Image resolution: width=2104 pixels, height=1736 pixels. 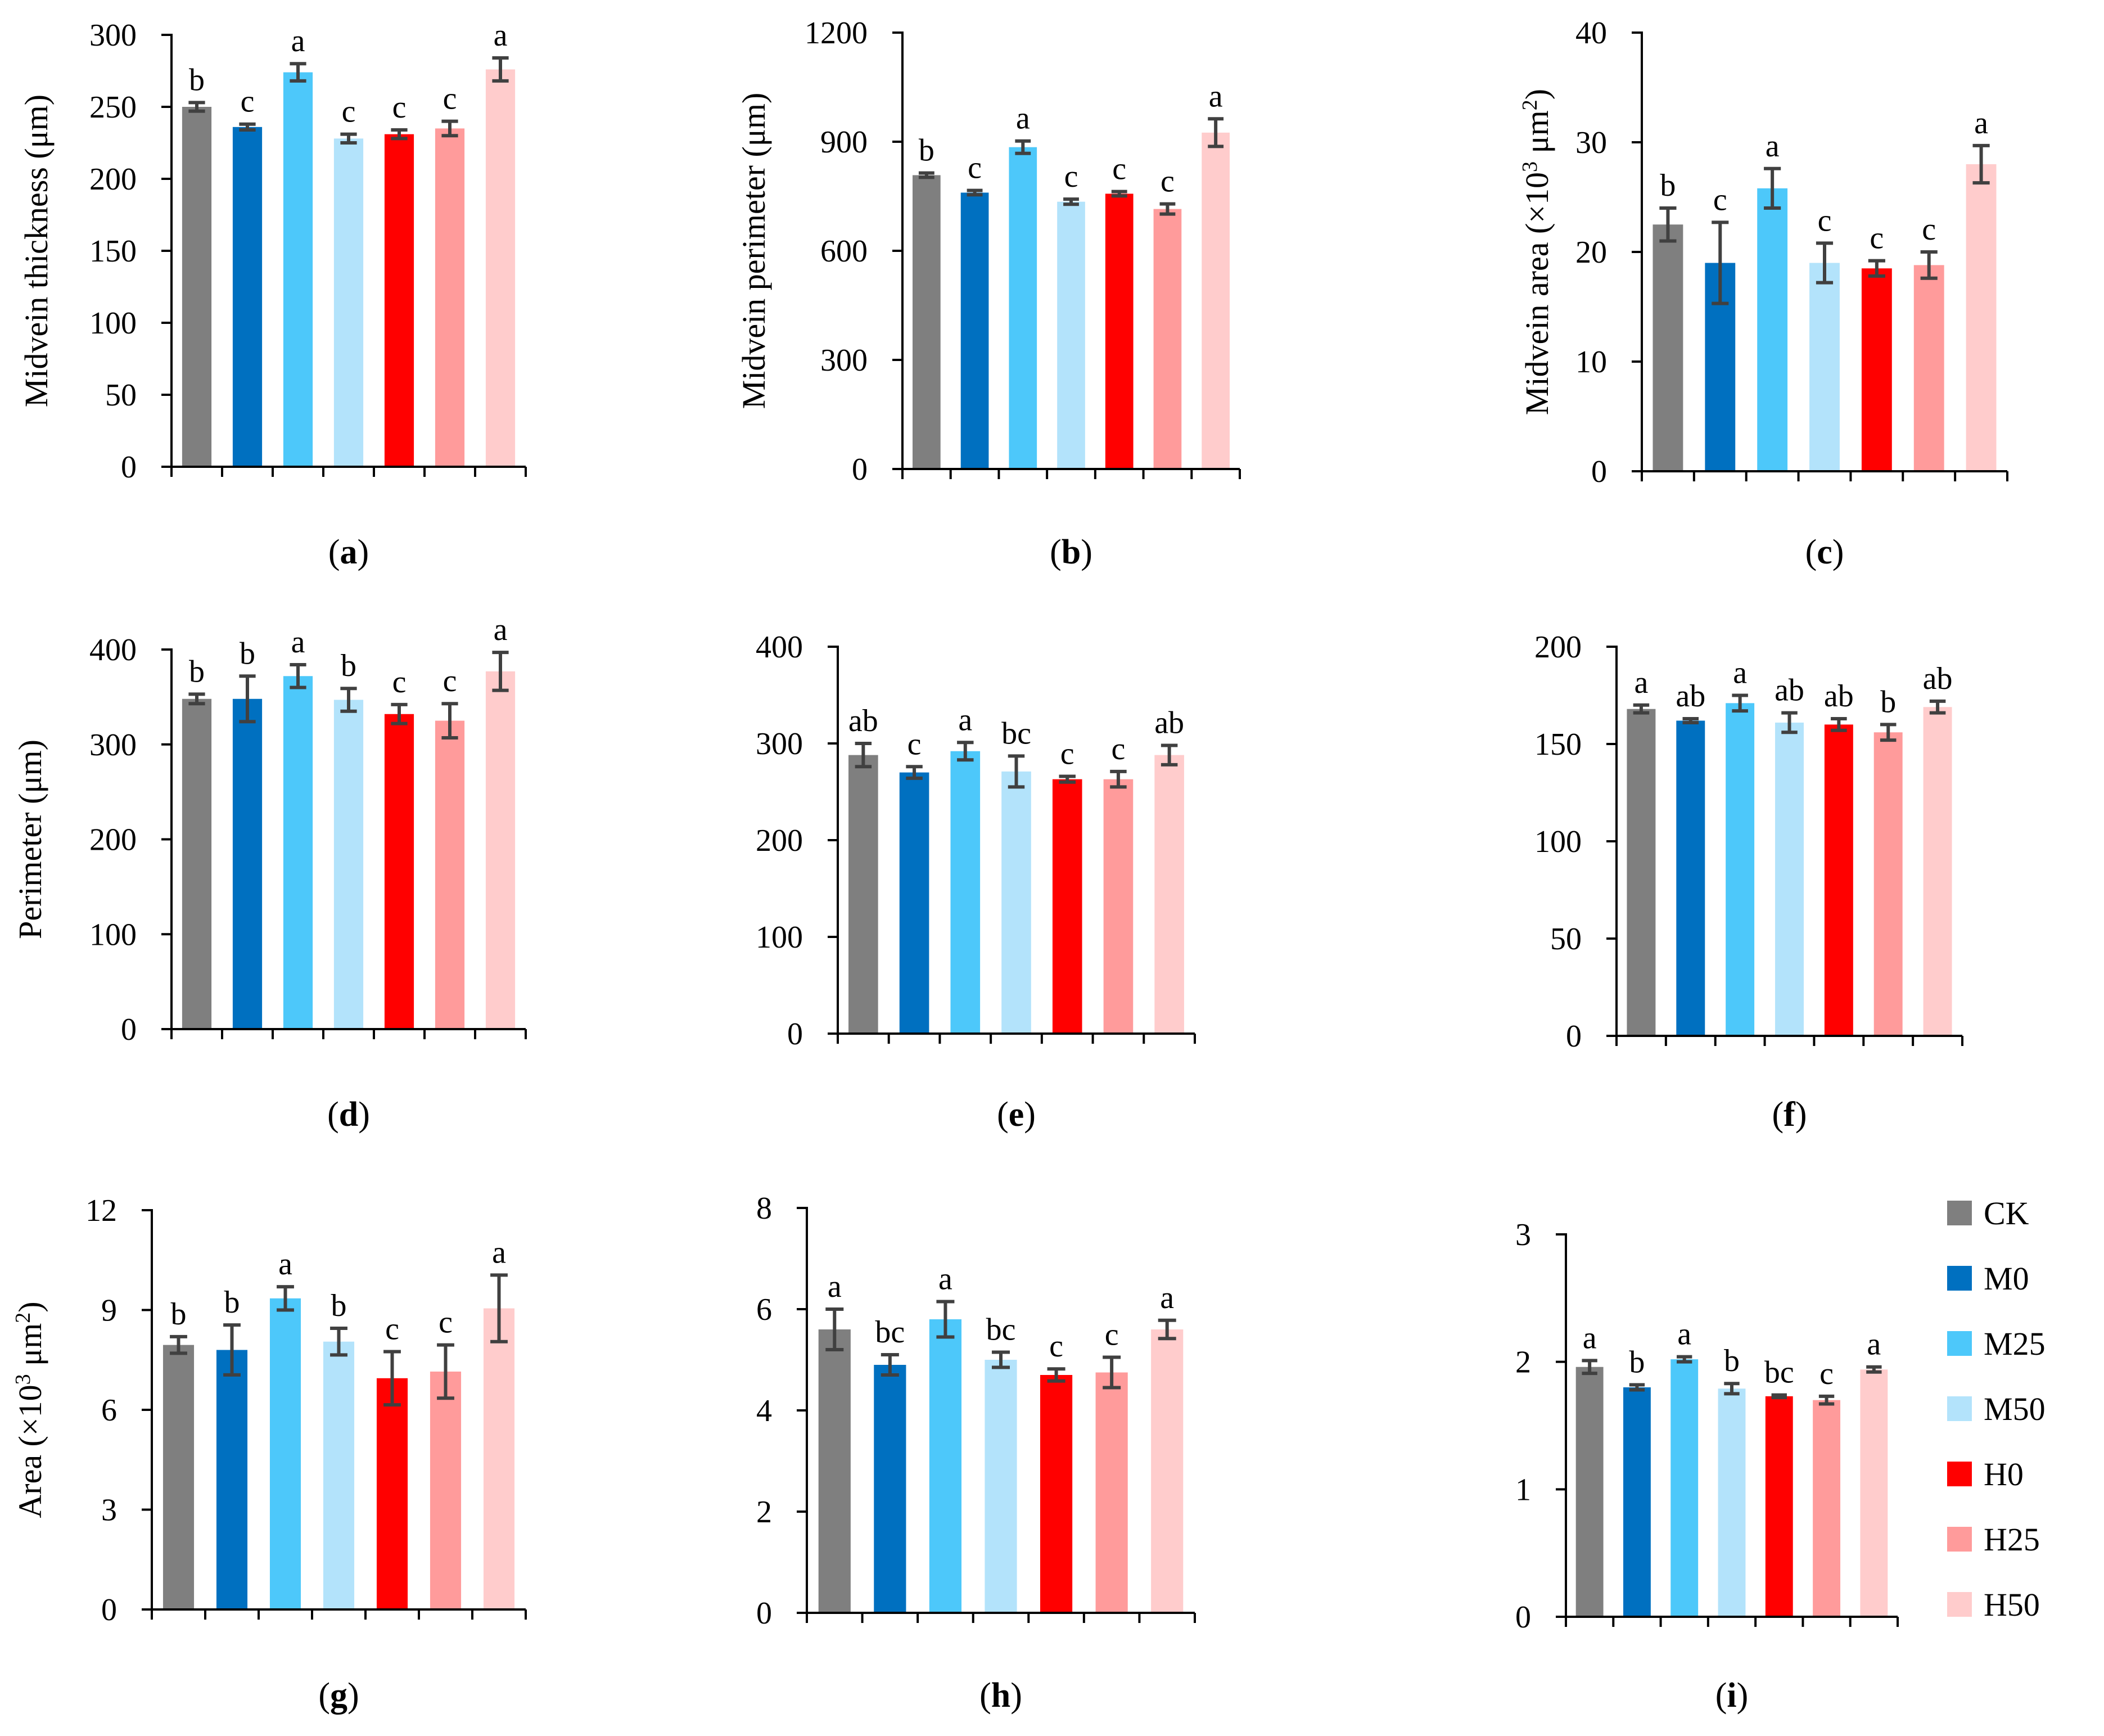 What do you see at coordinates (1959, 1474) in the screenshot?
I see `legend-swatch-h0` at bounding box center [1959, 1474].